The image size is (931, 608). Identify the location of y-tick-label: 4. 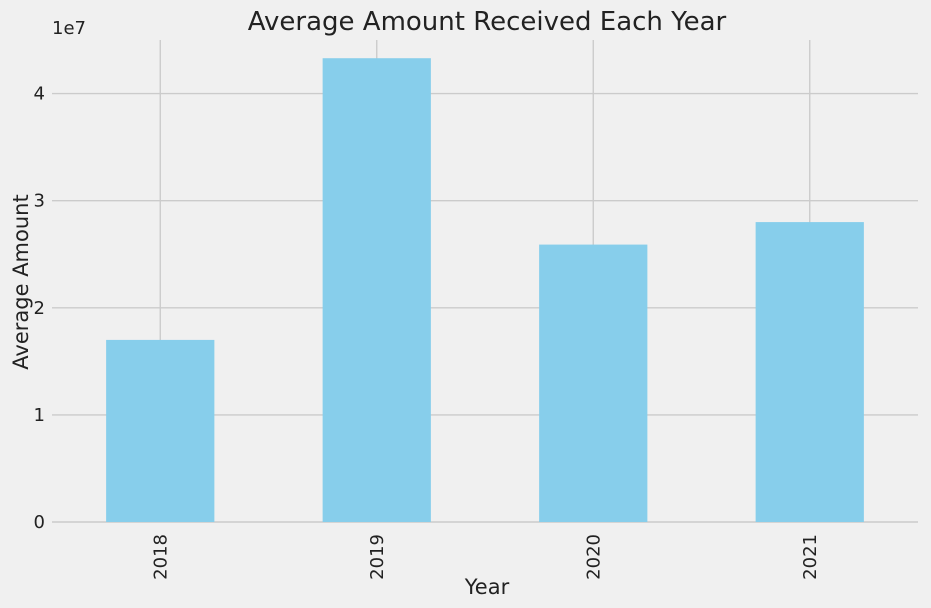
(39, 94).